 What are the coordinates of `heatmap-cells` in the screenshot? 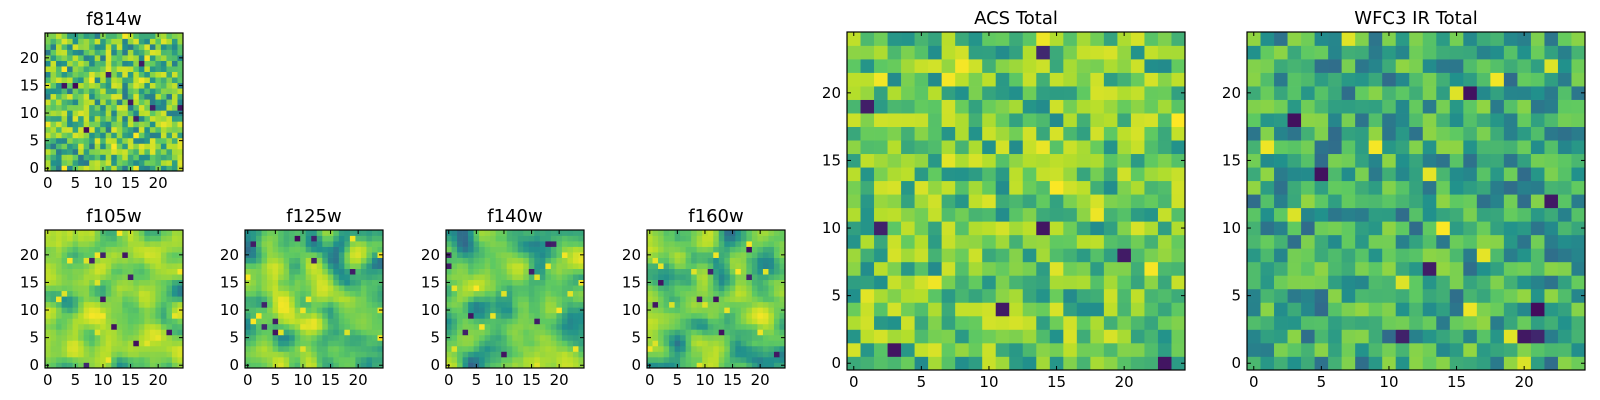 It's located at (716, 299).